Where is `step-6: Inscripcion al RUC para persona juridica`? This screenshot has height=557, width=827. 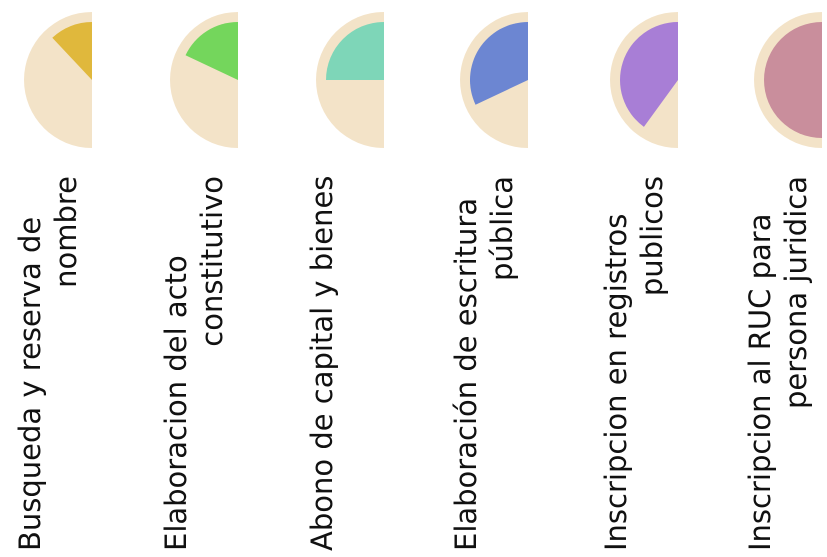 step-6: Inscripcion al RUC para persona juridica is located at coordinates (784, 278).